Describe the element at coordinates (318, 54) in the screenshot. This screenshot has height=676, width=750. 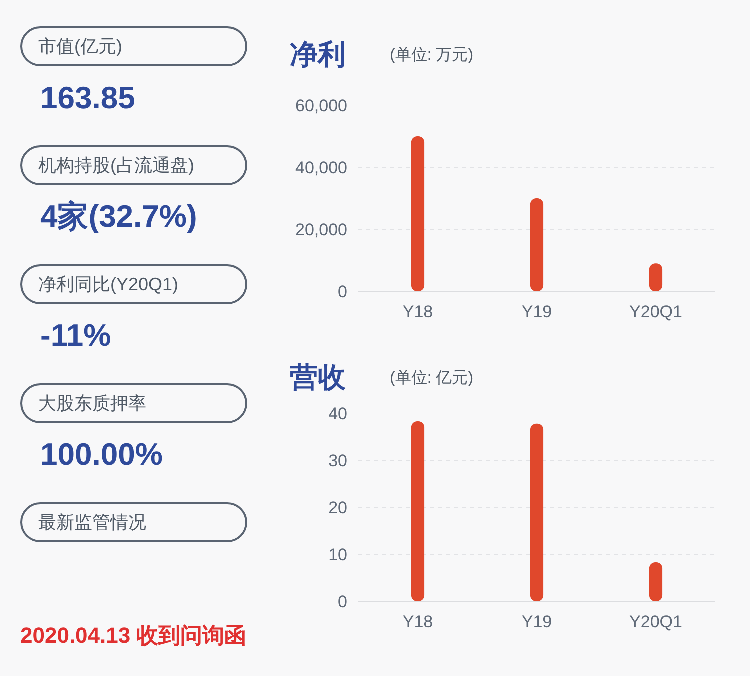
I see `chart-title: 净利` at that location.